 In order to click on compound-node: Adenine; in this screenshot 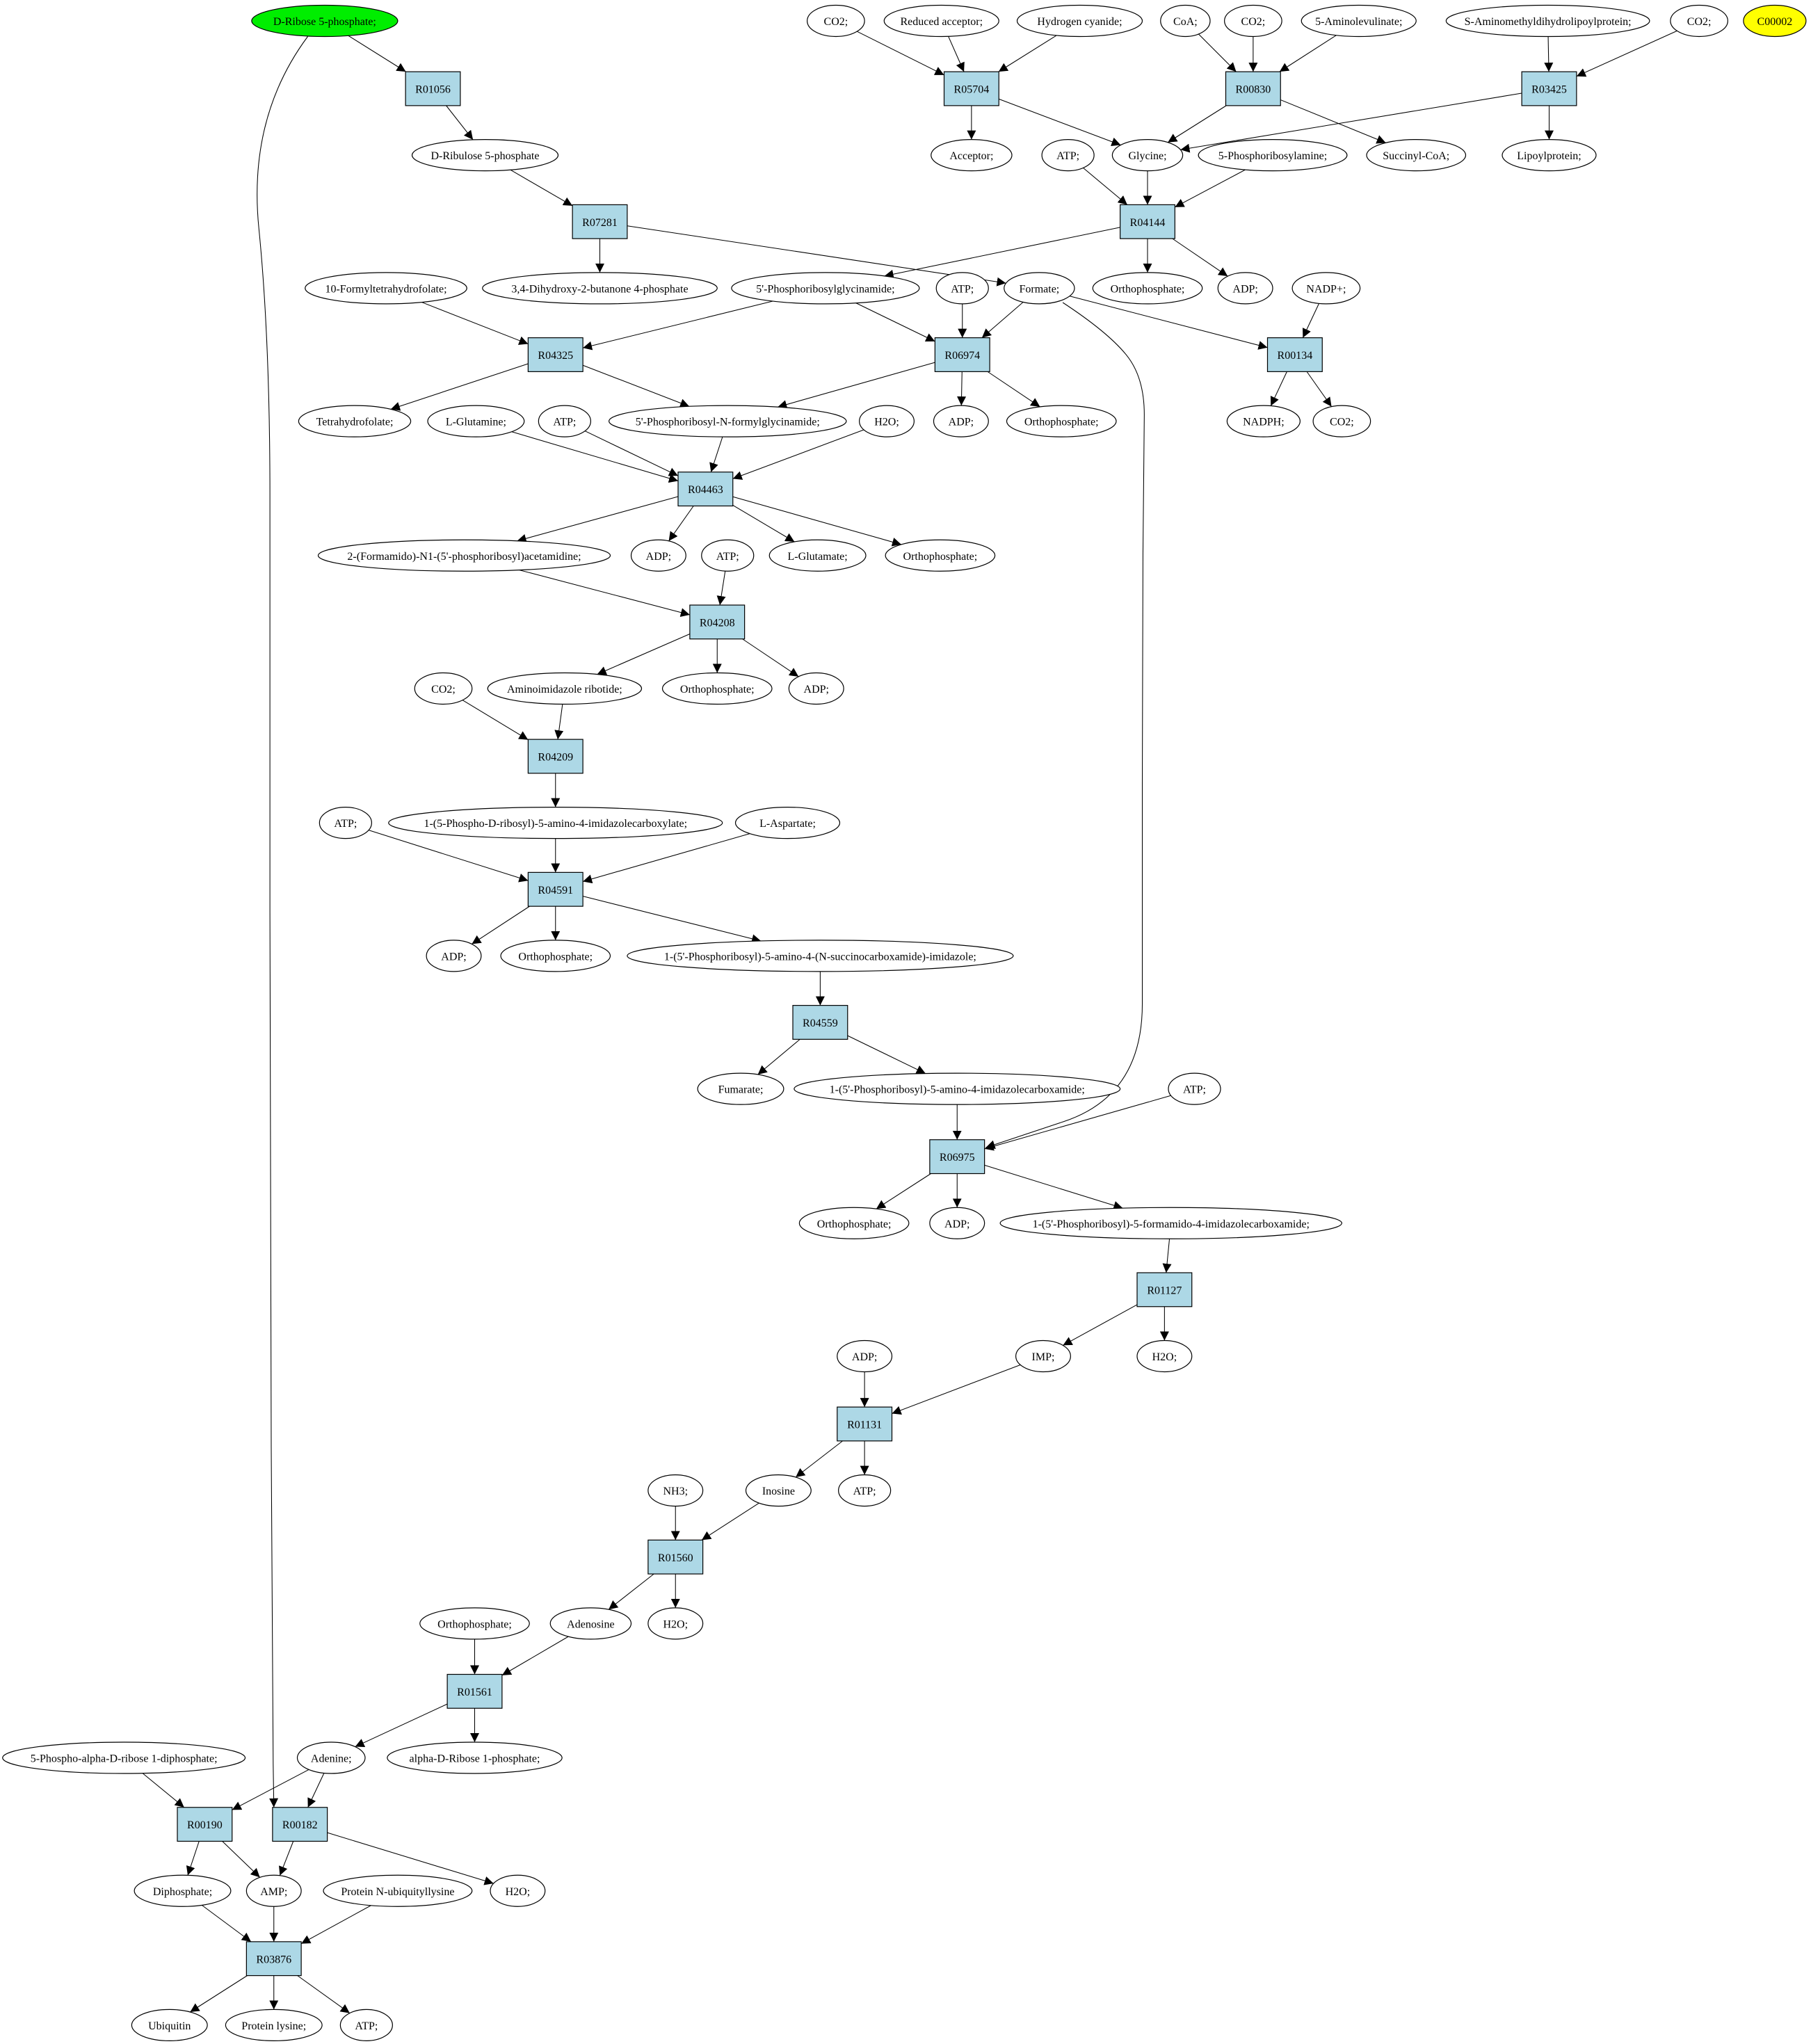, I will do `click(331, 1757)`.